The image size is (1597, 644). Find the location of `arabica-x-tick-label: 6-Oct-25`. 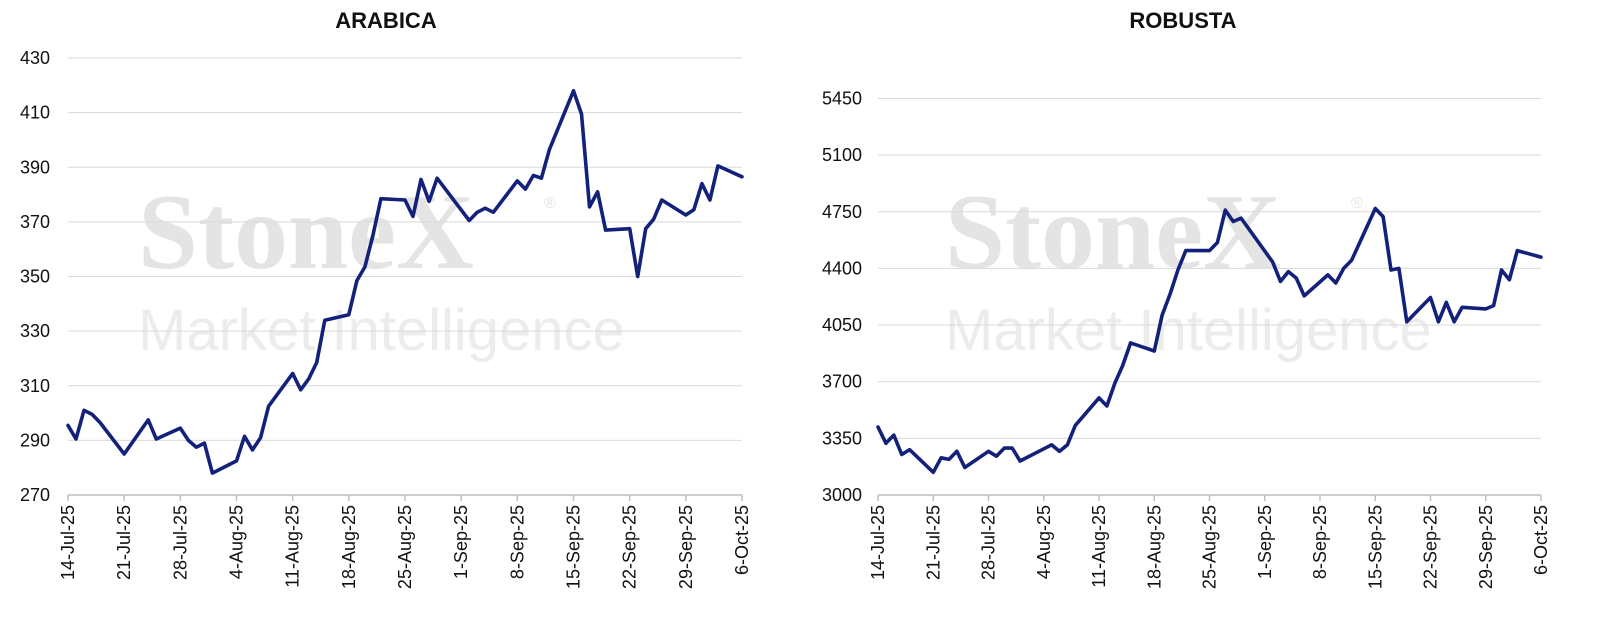

arabica-x-tick-label: 6-Oct-25 is located at coordinates (742, 540).